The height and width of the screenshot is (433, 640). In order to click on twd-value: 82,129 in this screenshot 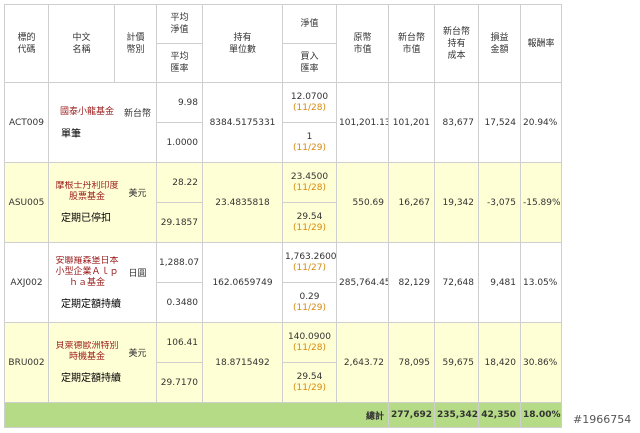, I will do `click(411, 282)`.